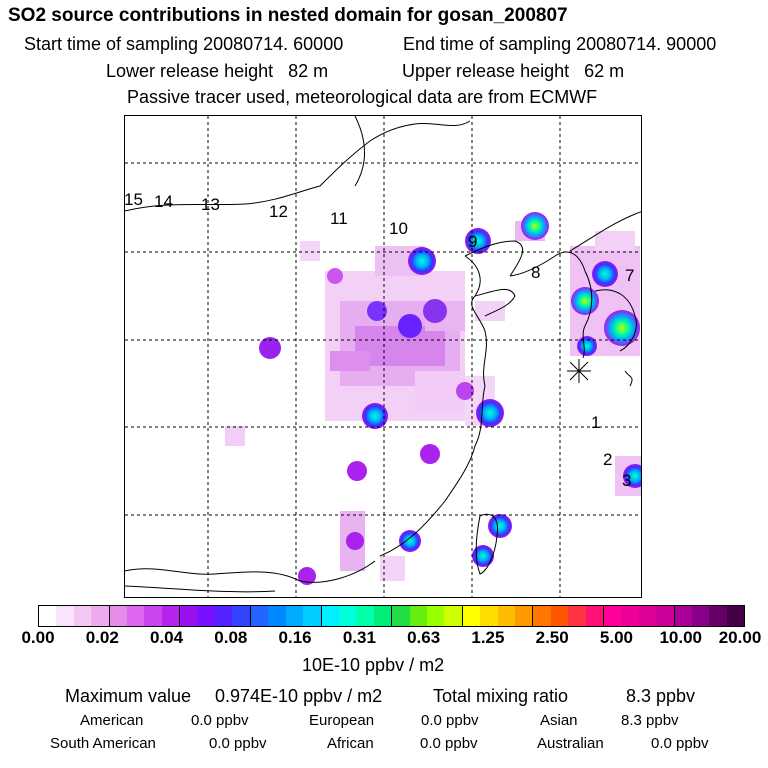  What do you see at coordinates (535, 272) in the screenshot?
I see `traj-label: 8` at bounding box center [535, 272].